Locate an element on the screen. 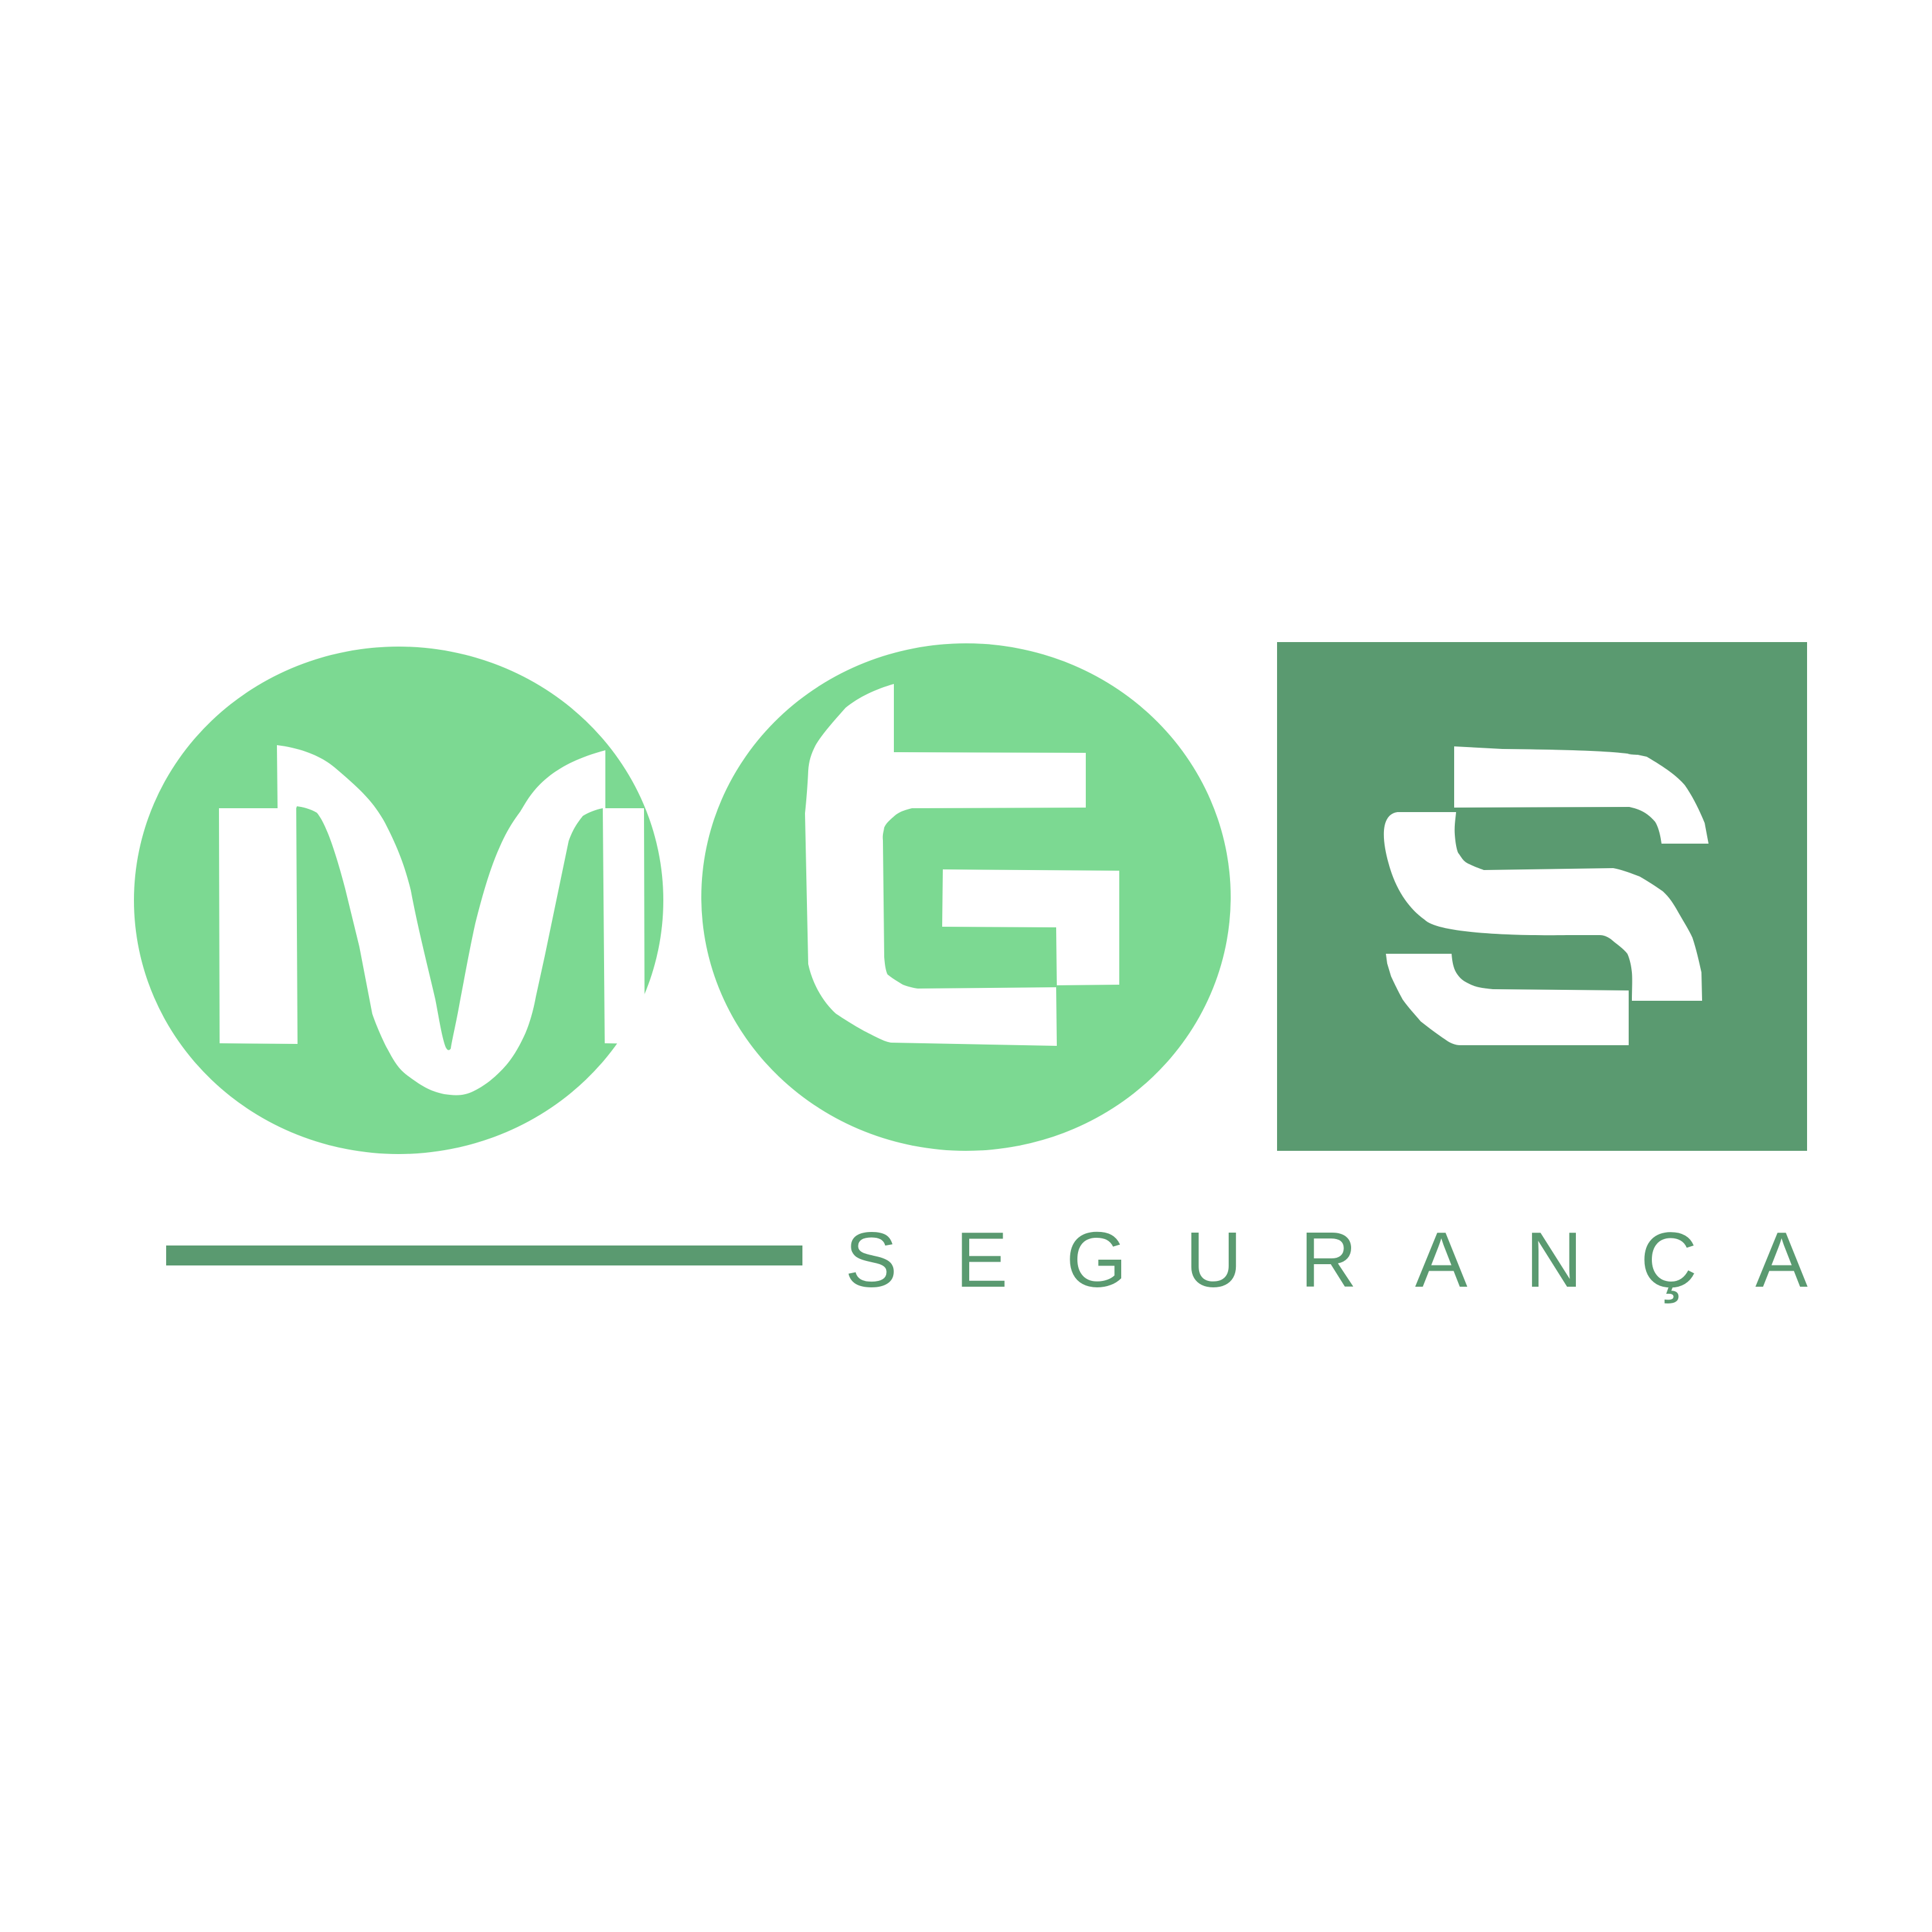 The width and height of the screenshot is (1932, 1932). tagline-divider is located at coordinates (484, 1255).